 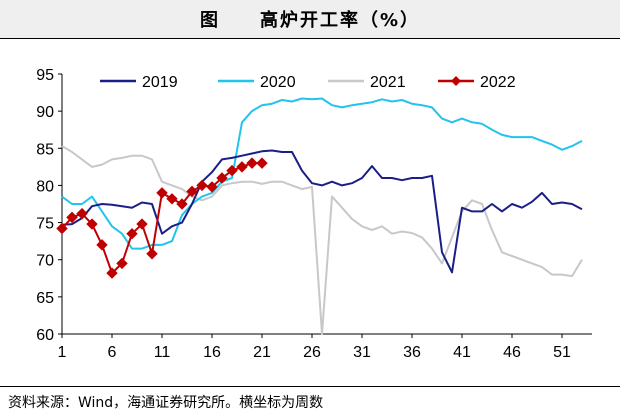 What do you see at coordinates (45, 298) in the screenshot?
I see `y-tick-label: 65` at bounding box center [45, 298].